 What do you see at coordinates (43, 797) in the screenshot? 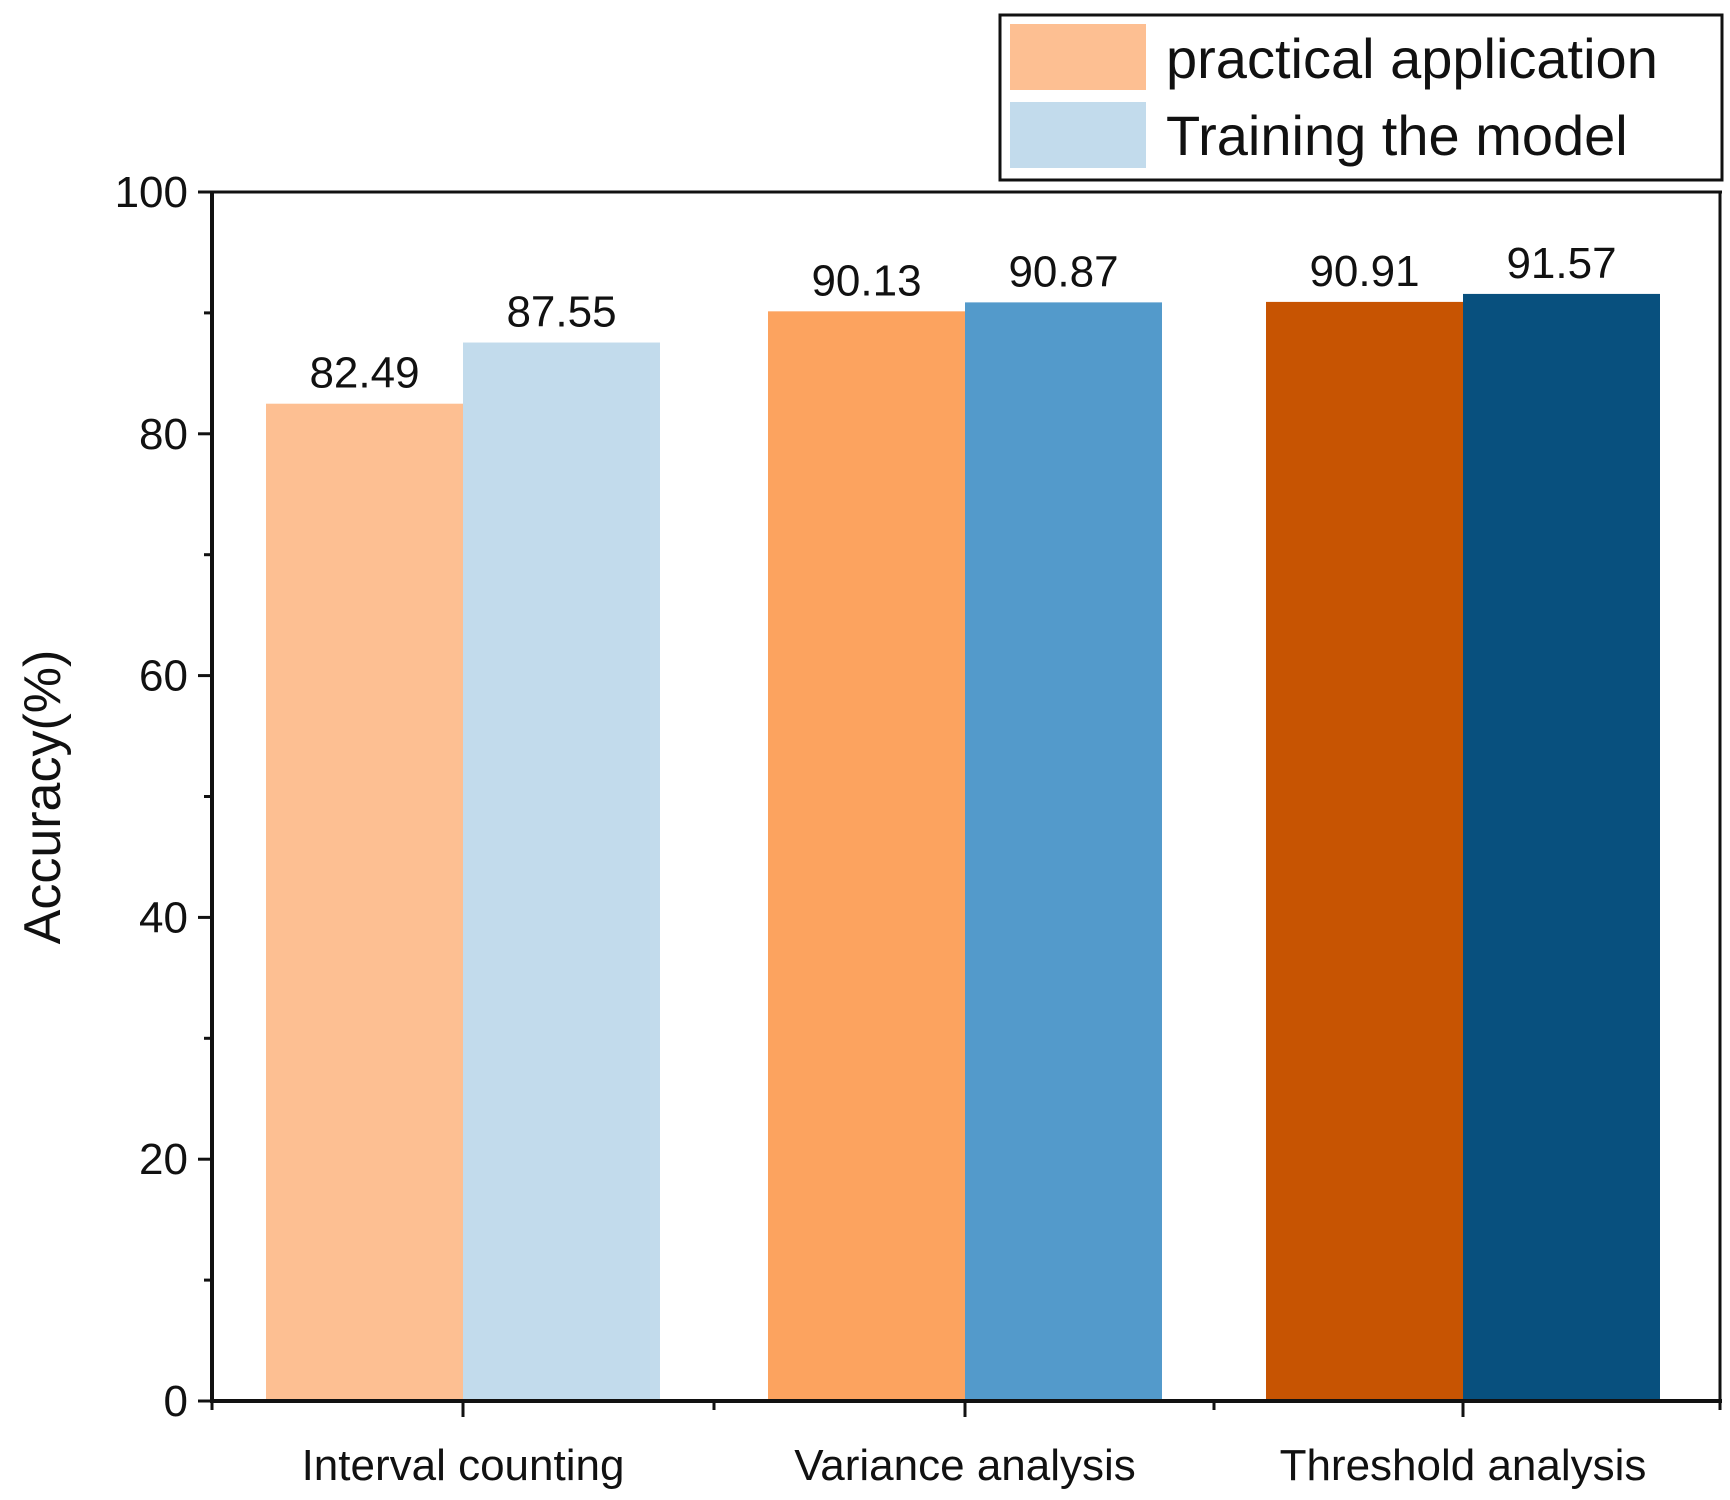
I see `y-axis-title: Accuracy(%)` at bounding box center [43, 797].